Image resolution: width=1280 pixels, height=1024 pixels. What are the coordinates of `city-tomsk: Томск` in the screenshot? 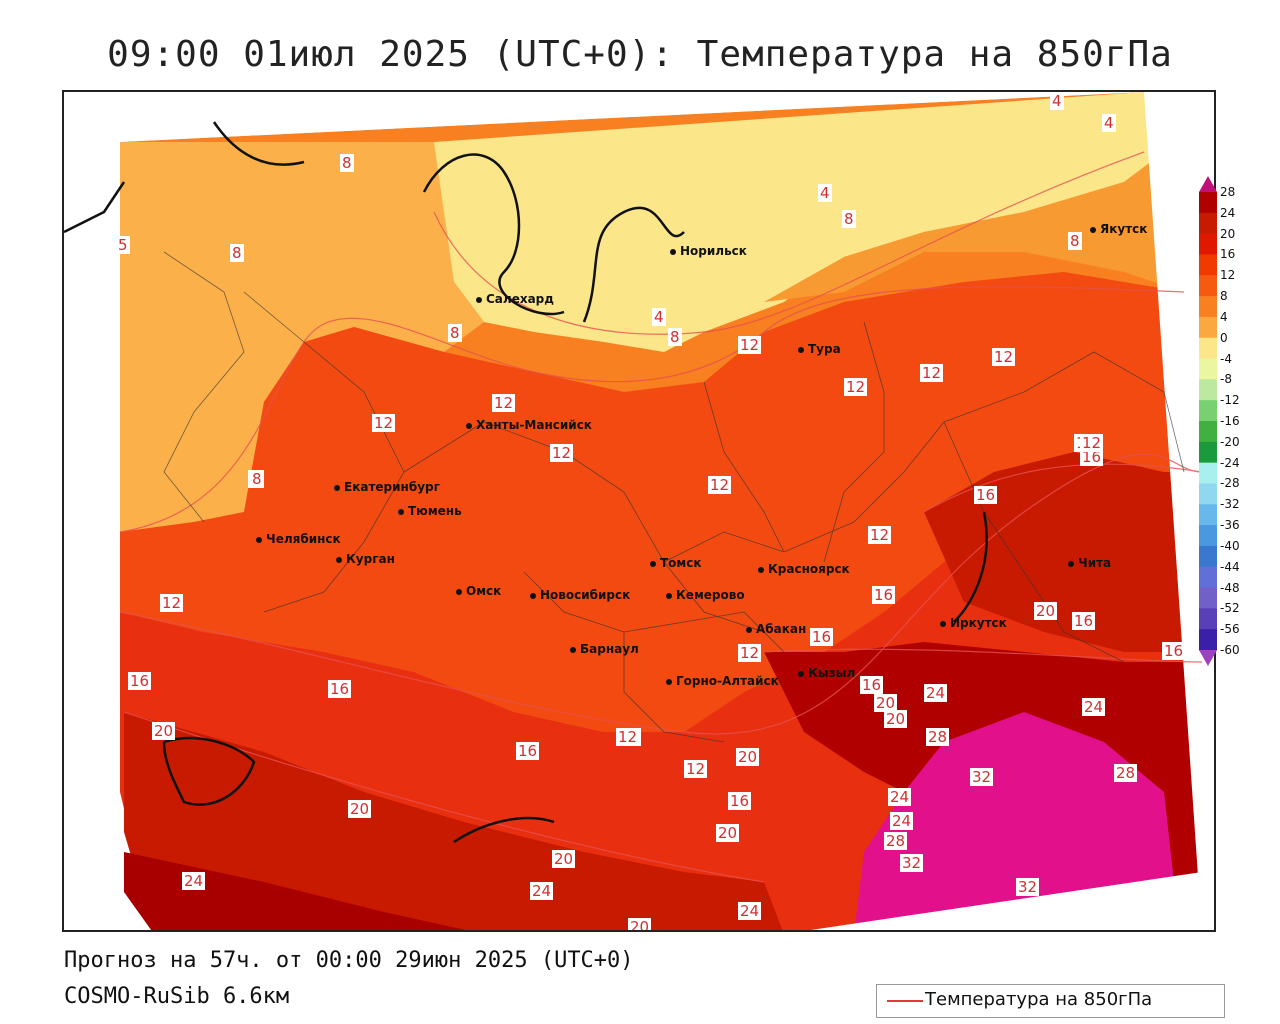 It's located at (676, 563).